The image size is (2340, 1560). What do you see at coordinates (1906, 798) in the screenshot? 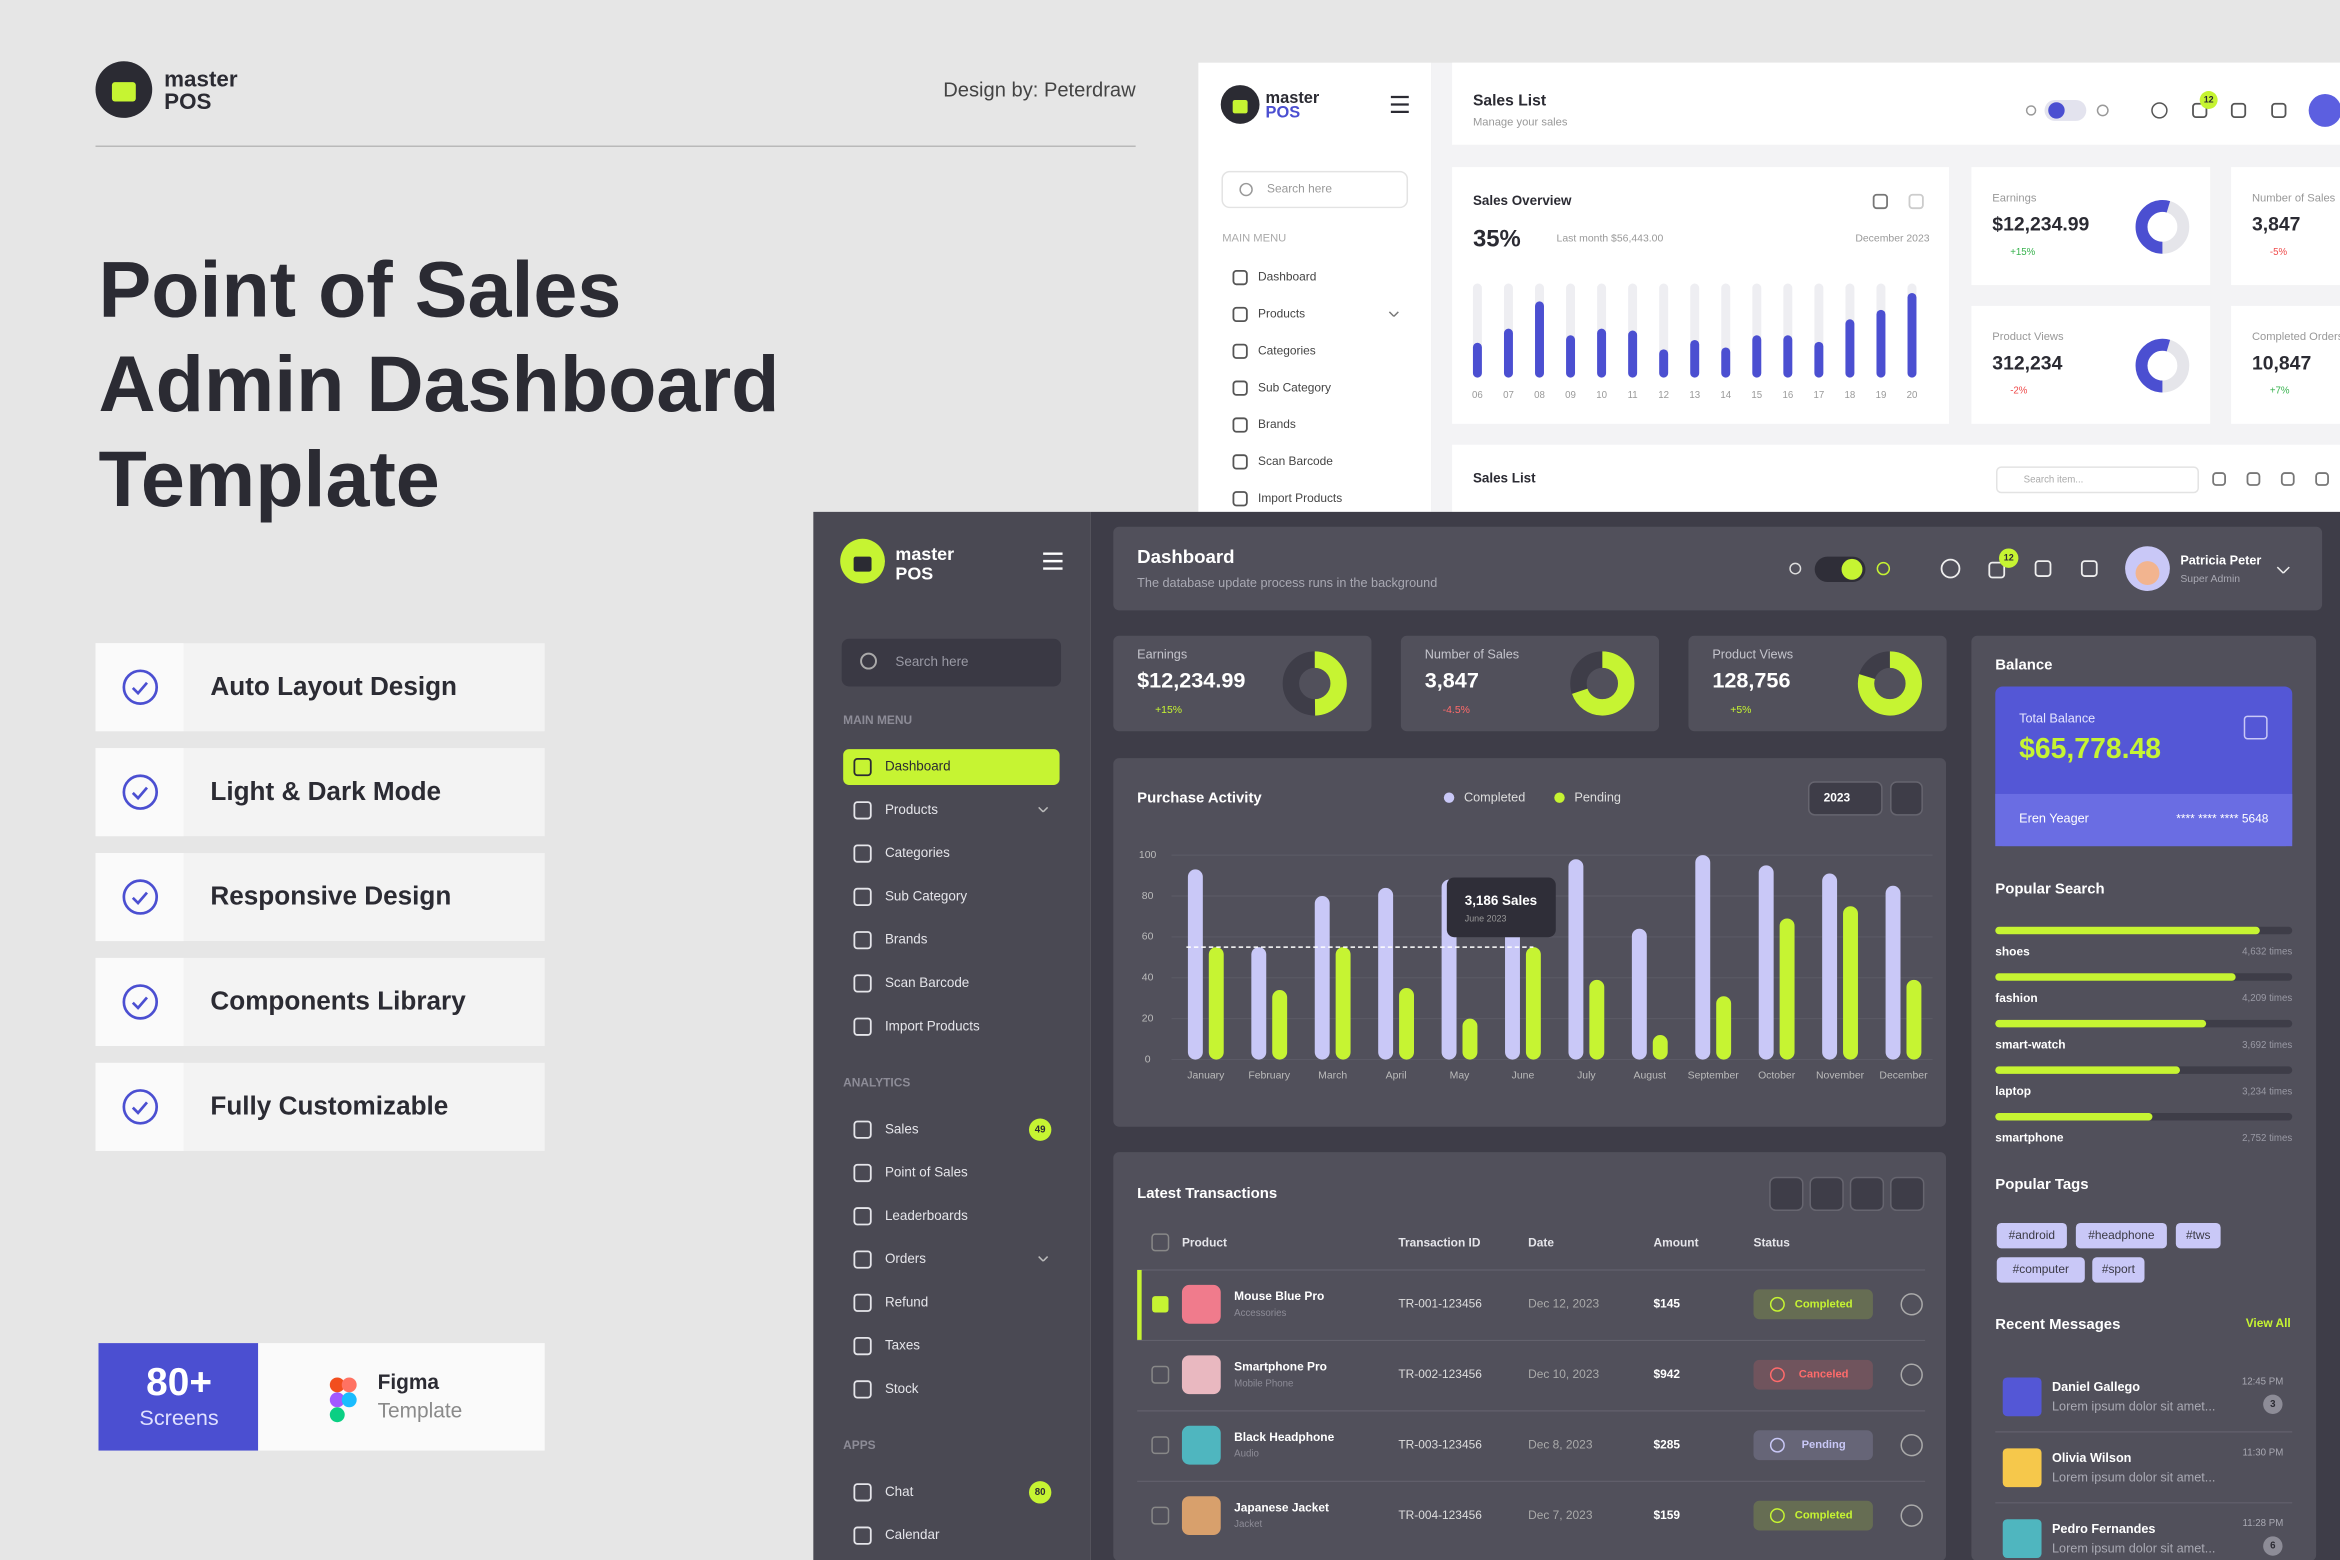
I see `more-button` at bounding box center [1906, 798].